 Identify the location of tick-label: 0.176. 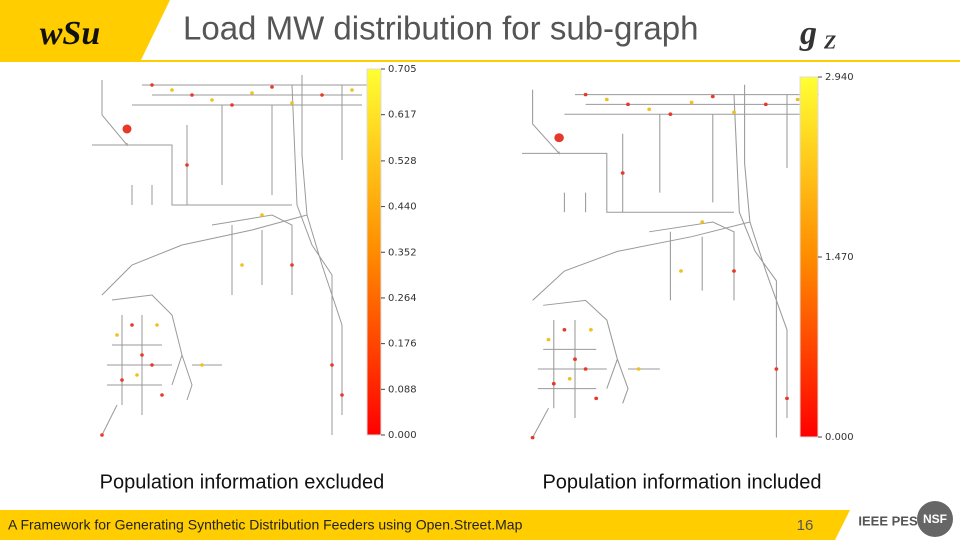
(402, 344).